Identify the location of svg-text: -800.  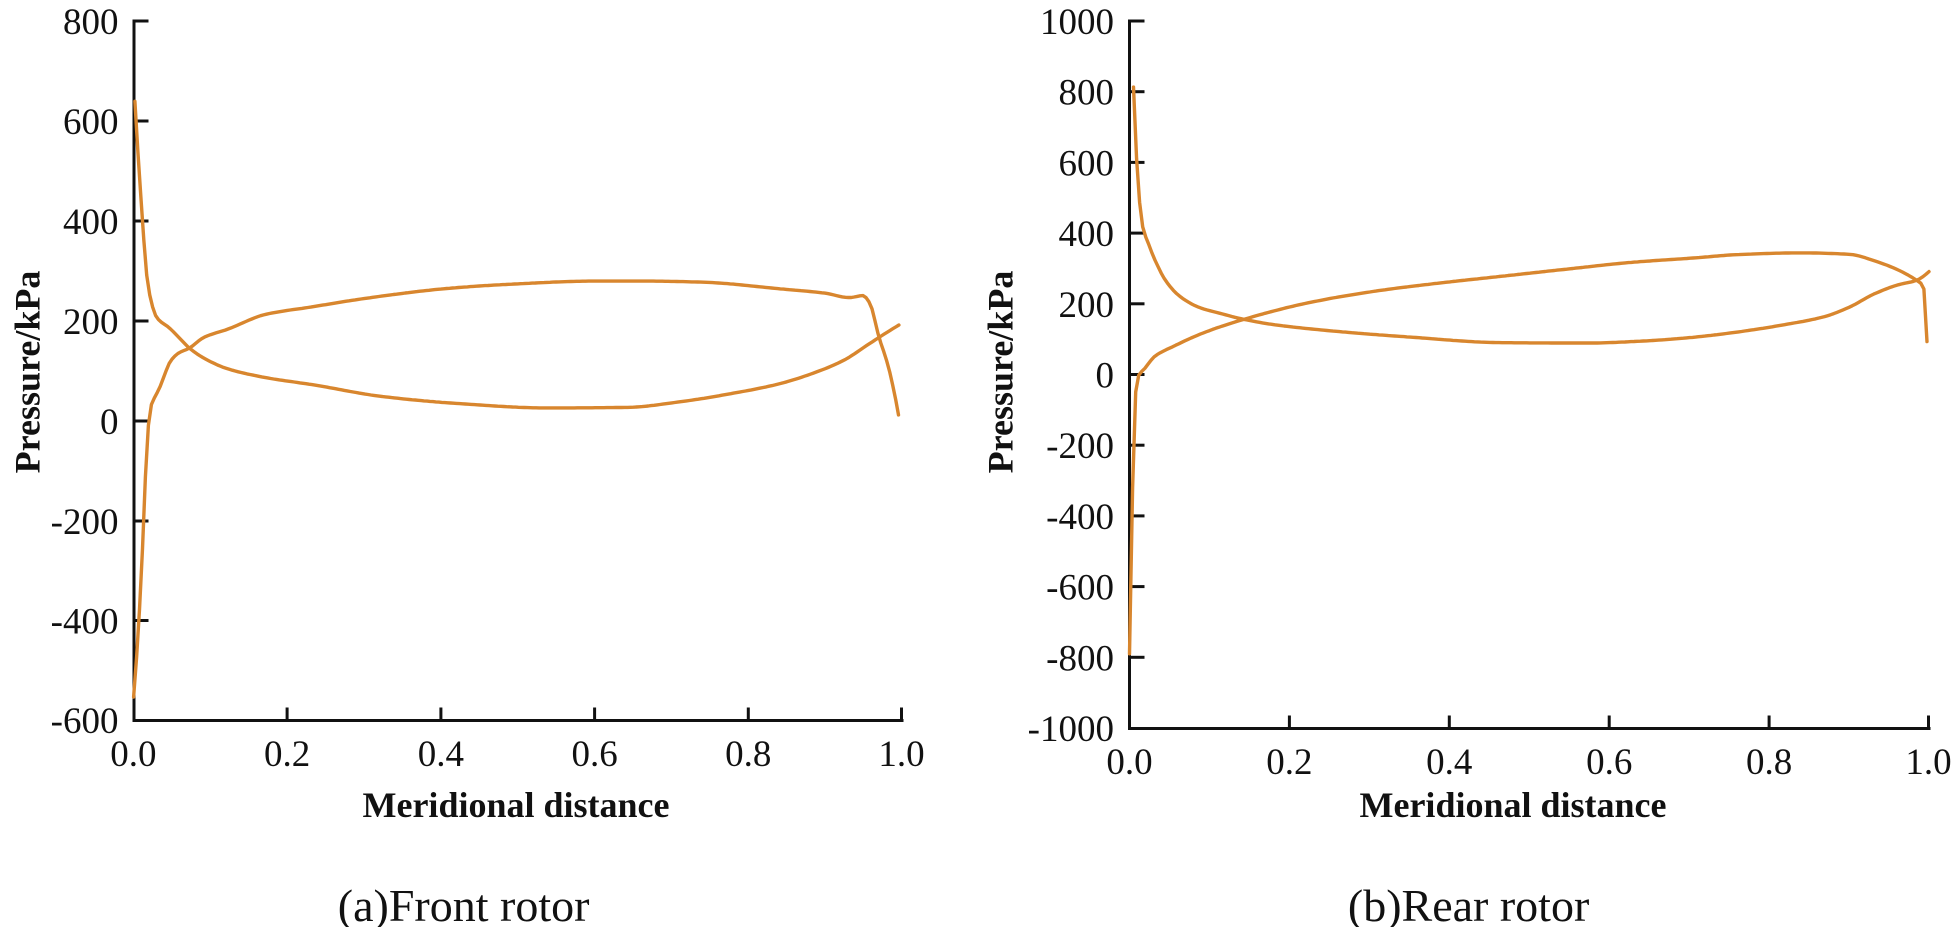
(1080, 658).